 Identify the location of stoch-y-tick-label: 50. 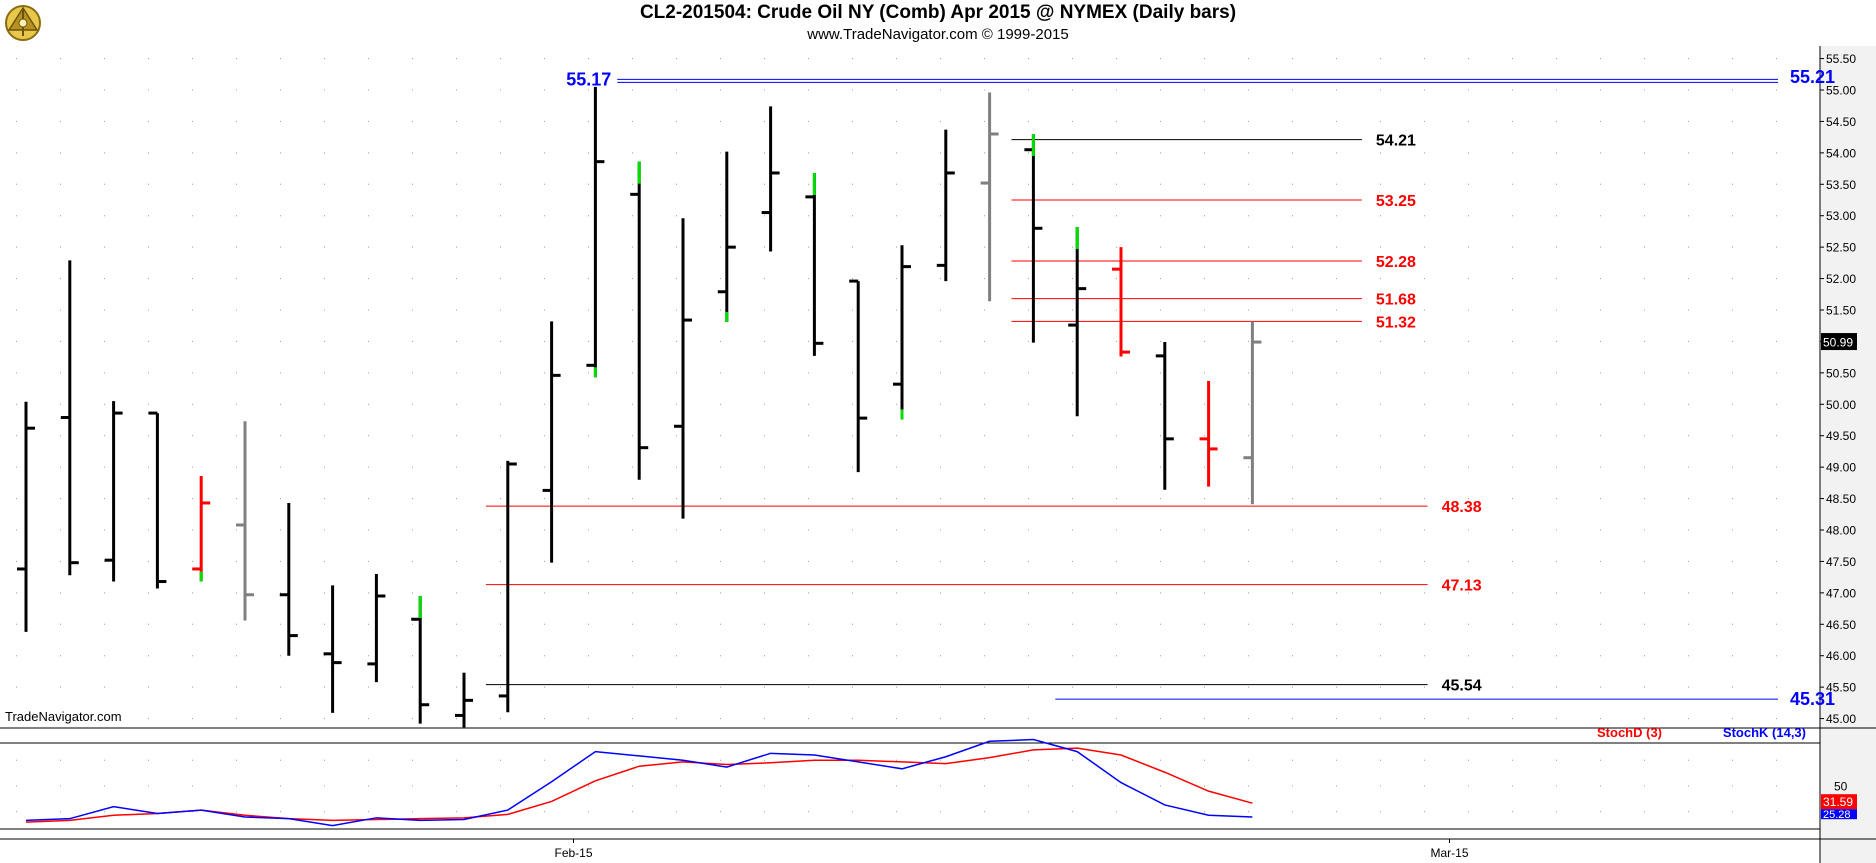
(1841, 787).